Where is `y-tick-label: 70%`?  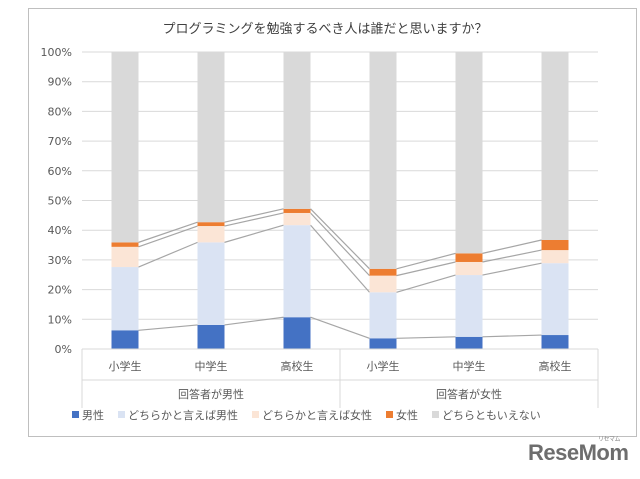
y-tick-label: 70% is located at coordinates (60, 141).